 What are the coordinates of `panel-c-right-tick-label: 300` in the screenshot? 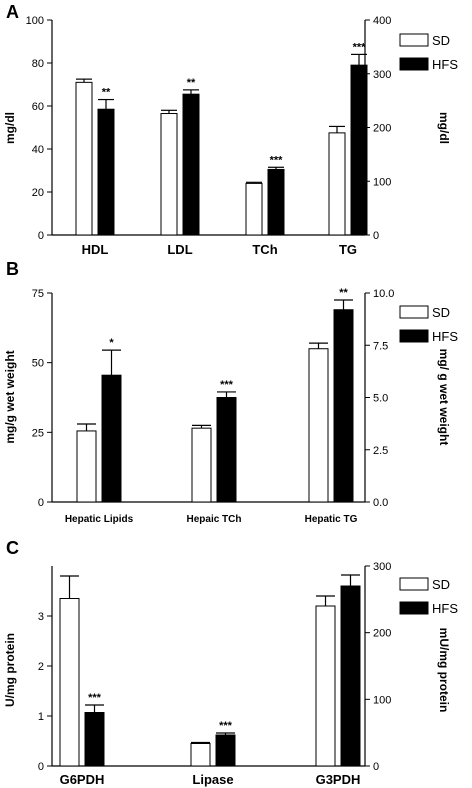 It's located at (382, 567).